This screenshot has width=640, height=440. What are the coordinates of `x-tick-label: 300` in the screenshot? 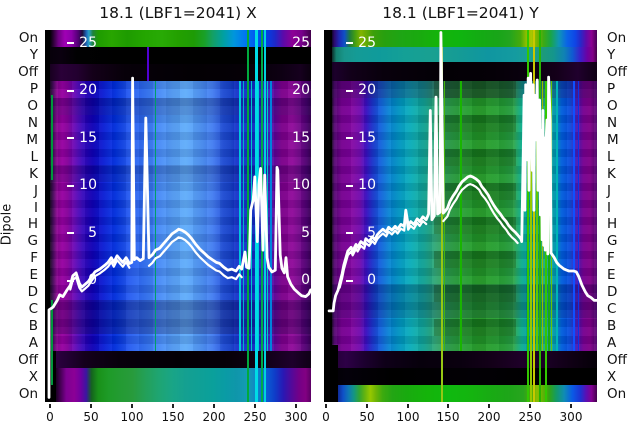 It's located at (571, 417).